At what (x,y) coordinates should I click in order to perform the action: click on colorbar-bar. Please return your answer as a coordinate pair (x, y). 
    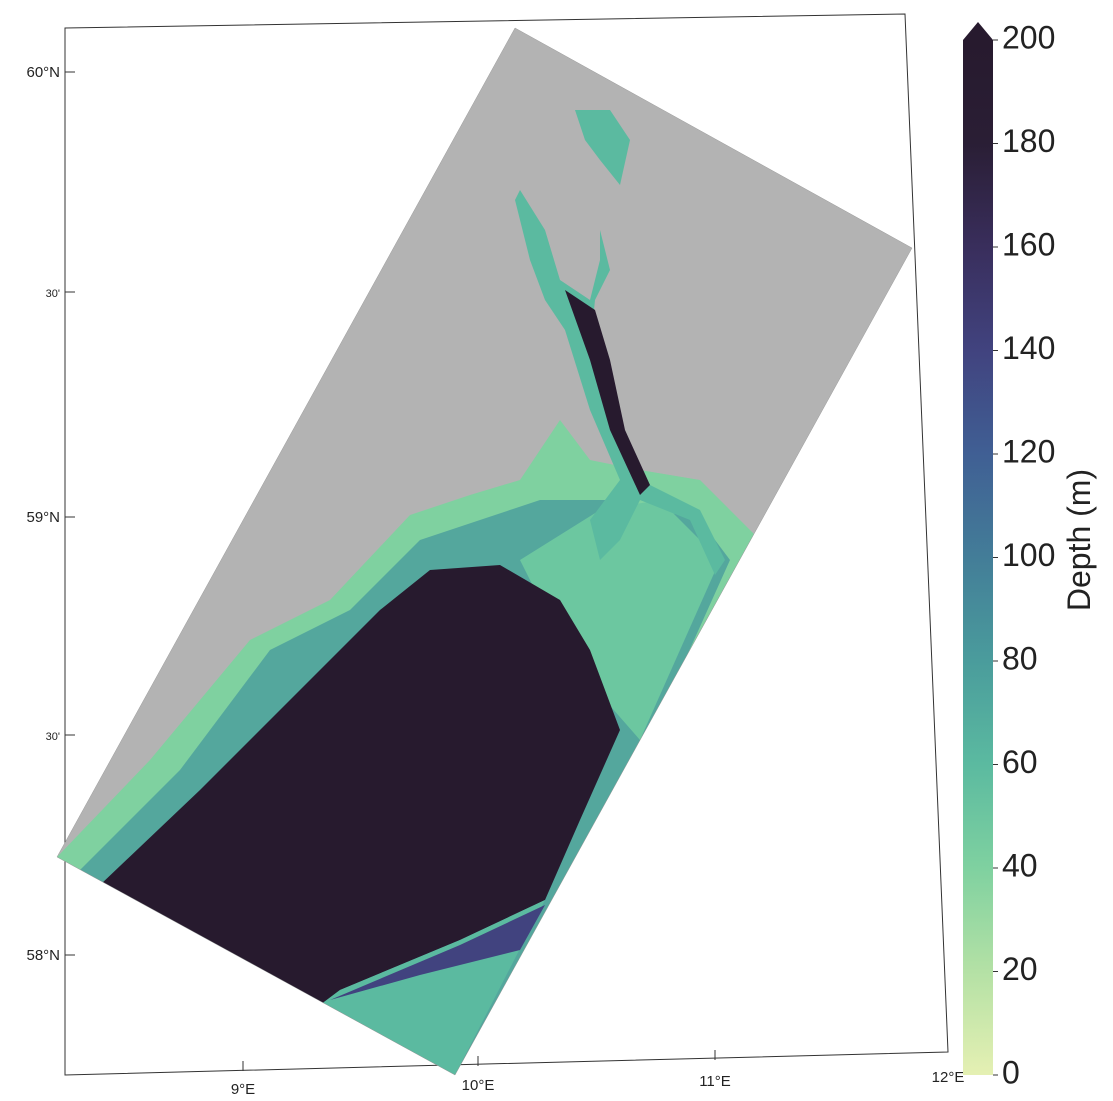
    Looking at the image, I should click on (978, 557).